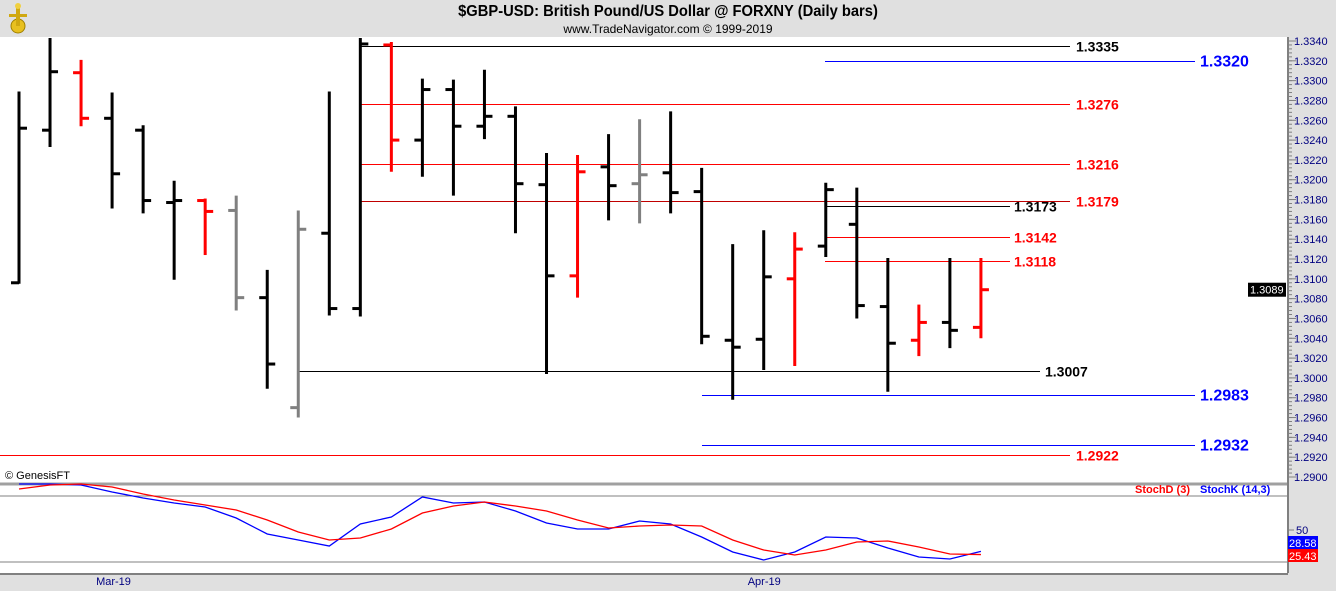 The height and width of the screenshot is (591, 1336). Describe the element at coordinates (1066, 372) in the screenshot. I see `level-label-1.3007: 1.3007` at that location.